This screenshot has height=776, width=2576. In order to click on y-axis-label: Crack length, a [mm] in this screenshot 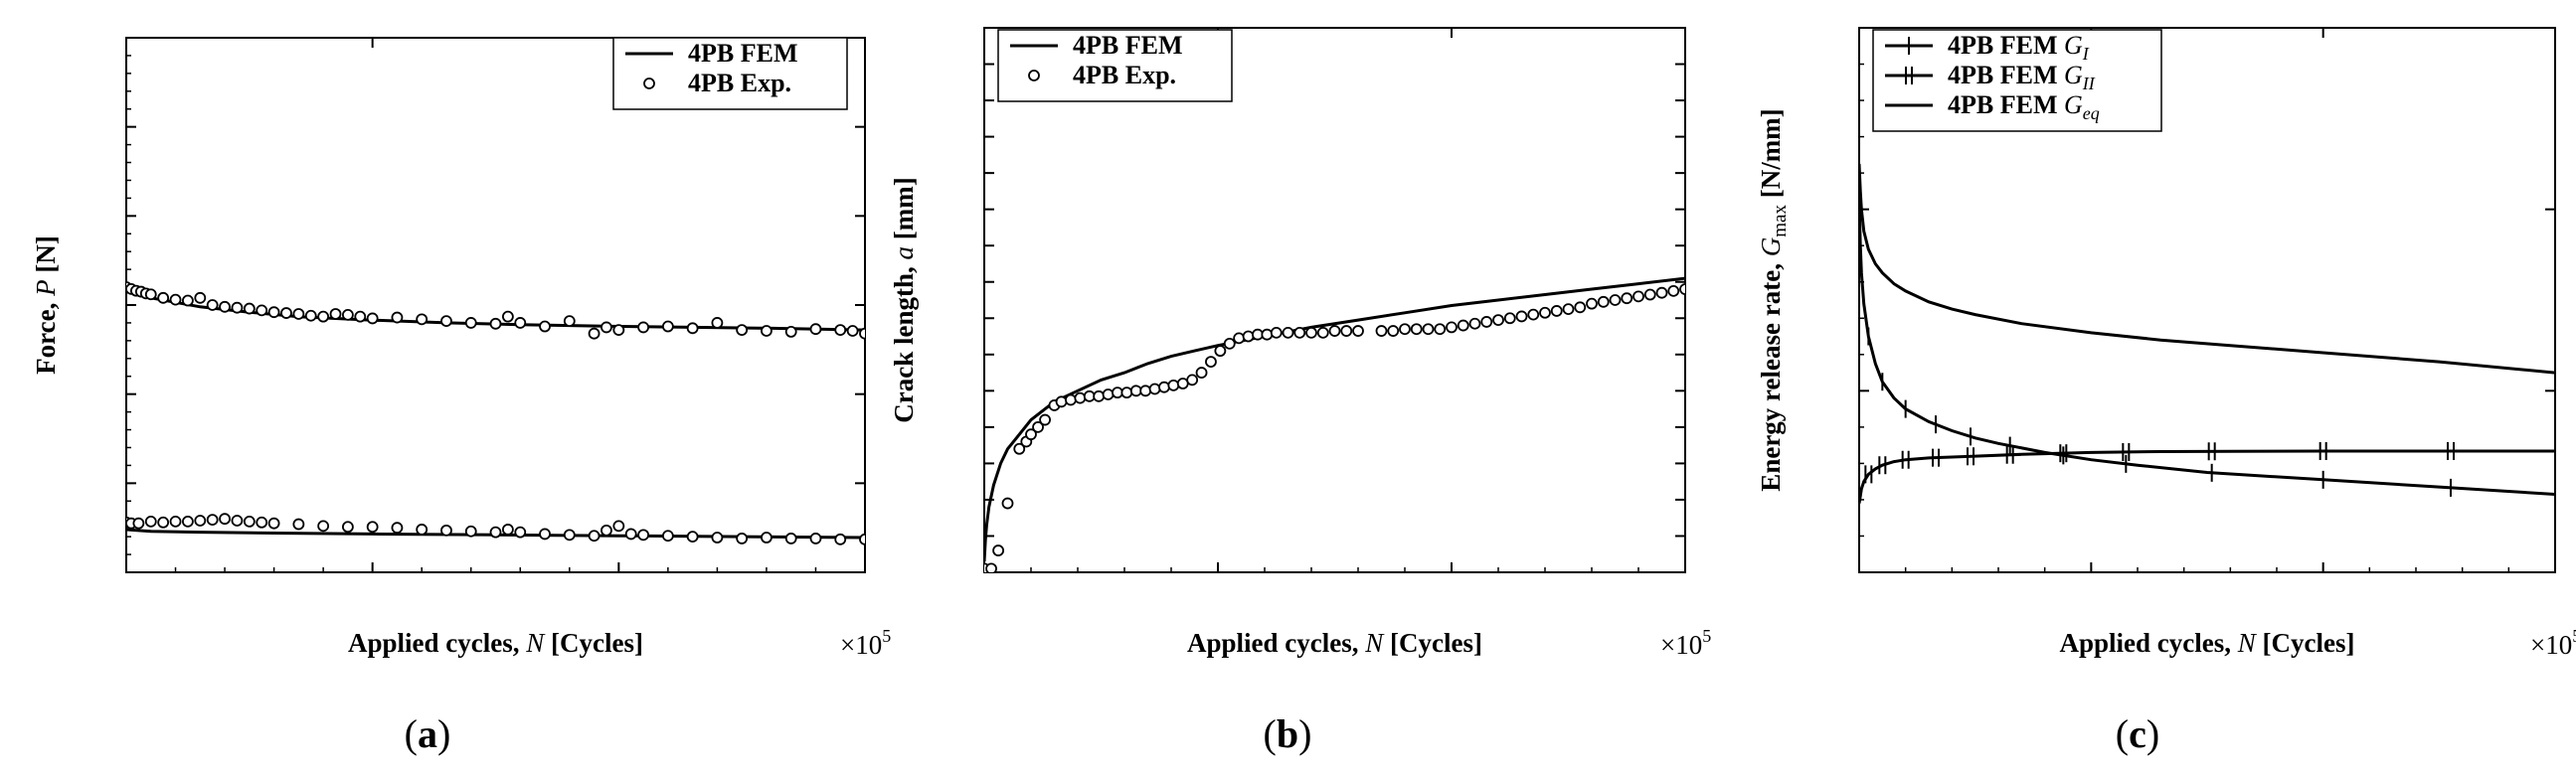, I will do `click(904, 299)`.